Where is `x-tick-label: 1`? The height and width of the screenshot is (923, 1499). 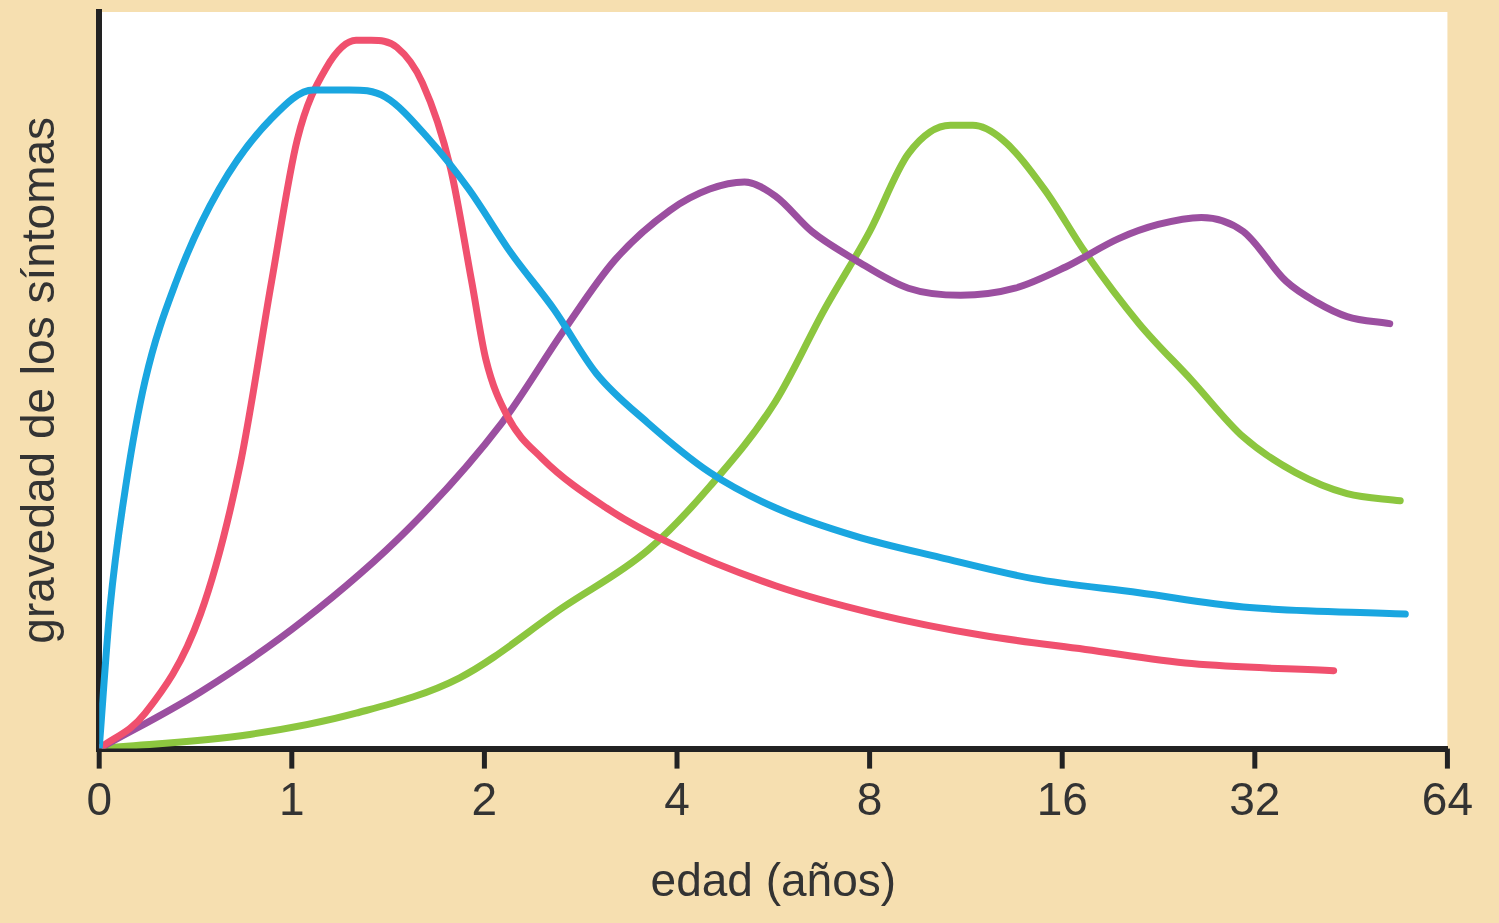
x-tick-label: 1 is located at coordinates (292, 798).